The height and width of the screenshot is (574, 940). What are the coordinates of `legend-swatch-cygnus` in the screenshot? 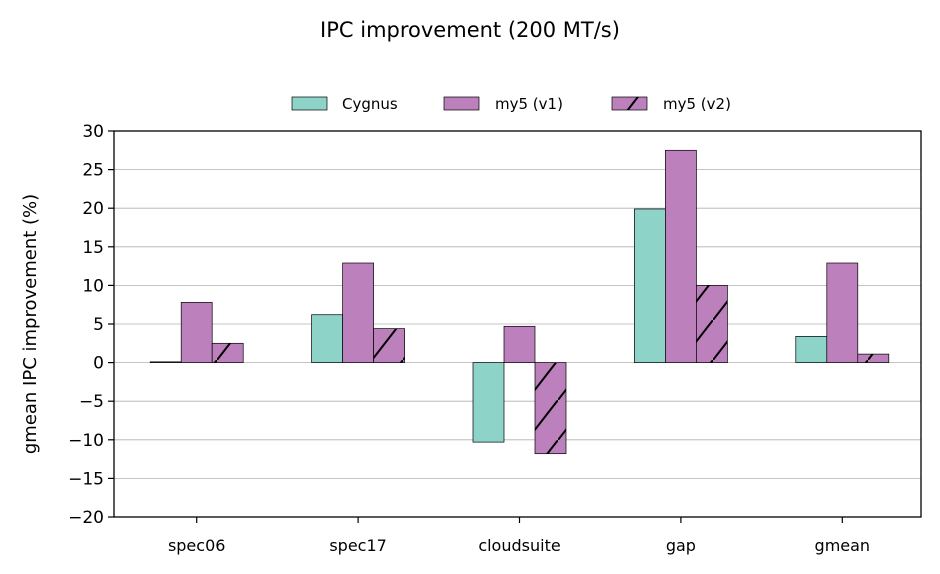 It's located at (309, 103).